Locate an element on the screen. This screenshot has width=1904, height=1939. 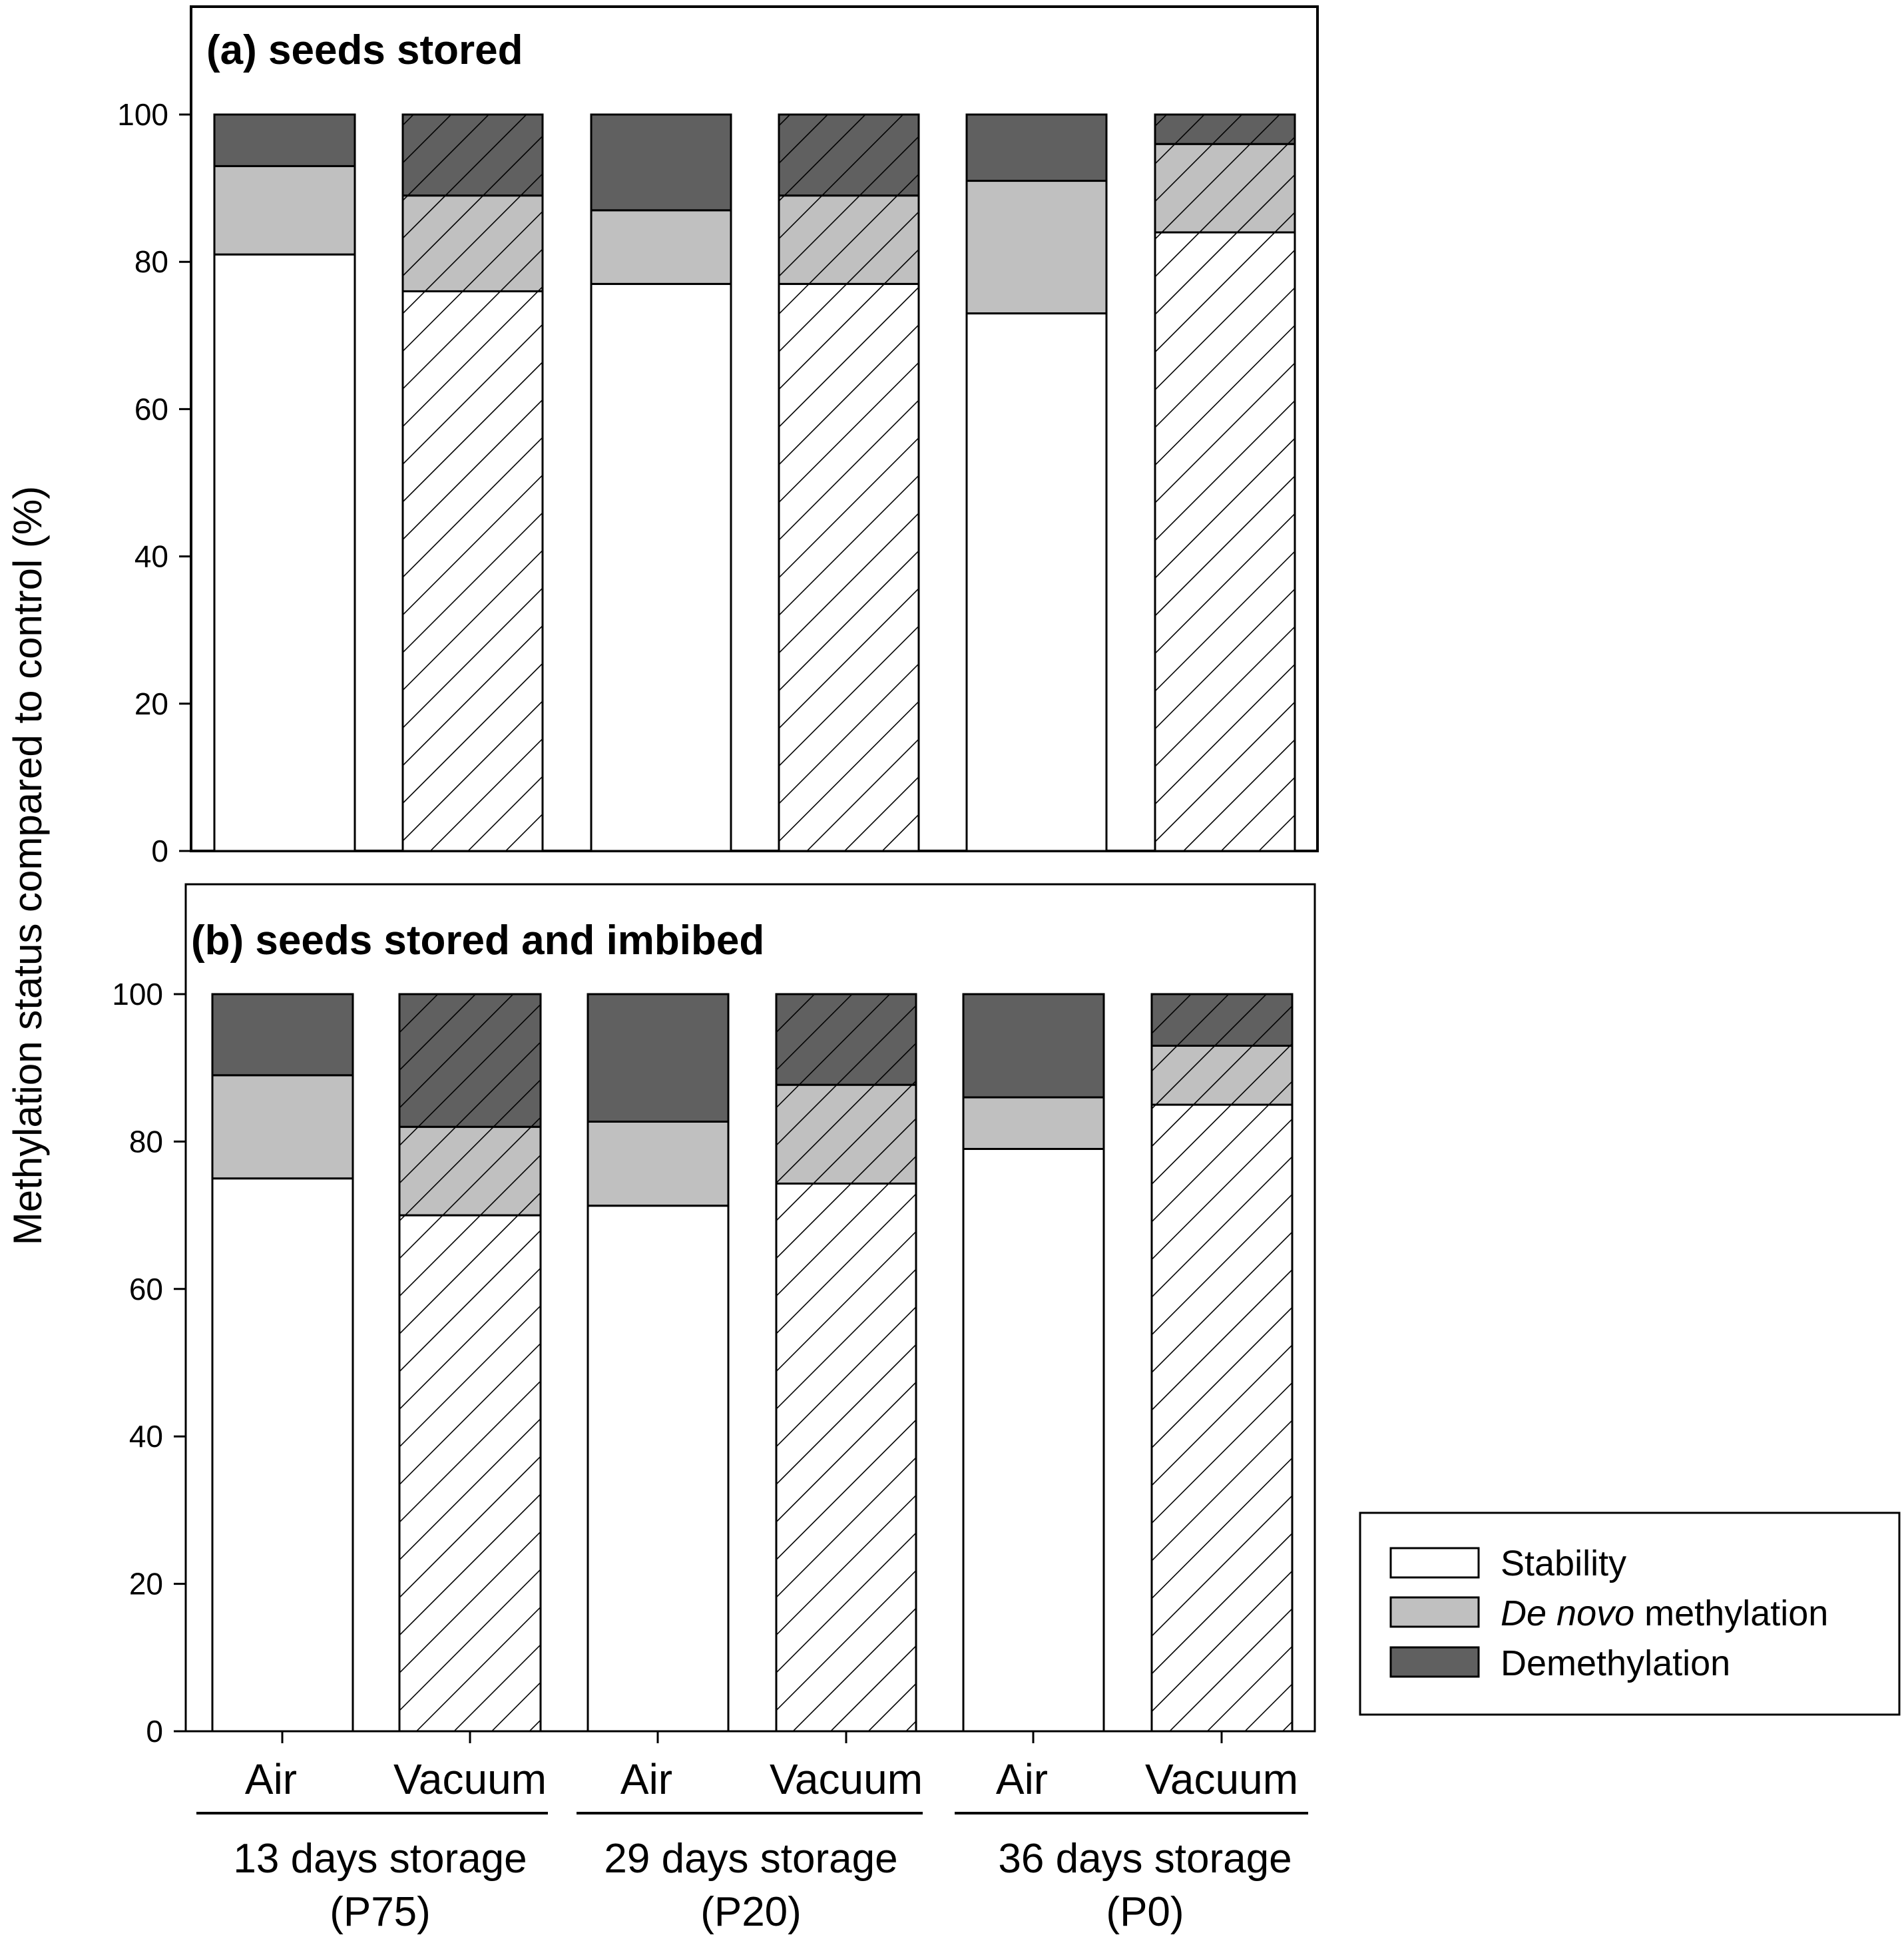
panel-a-title: (a) seeds stored is located at coordinates (364, 50).